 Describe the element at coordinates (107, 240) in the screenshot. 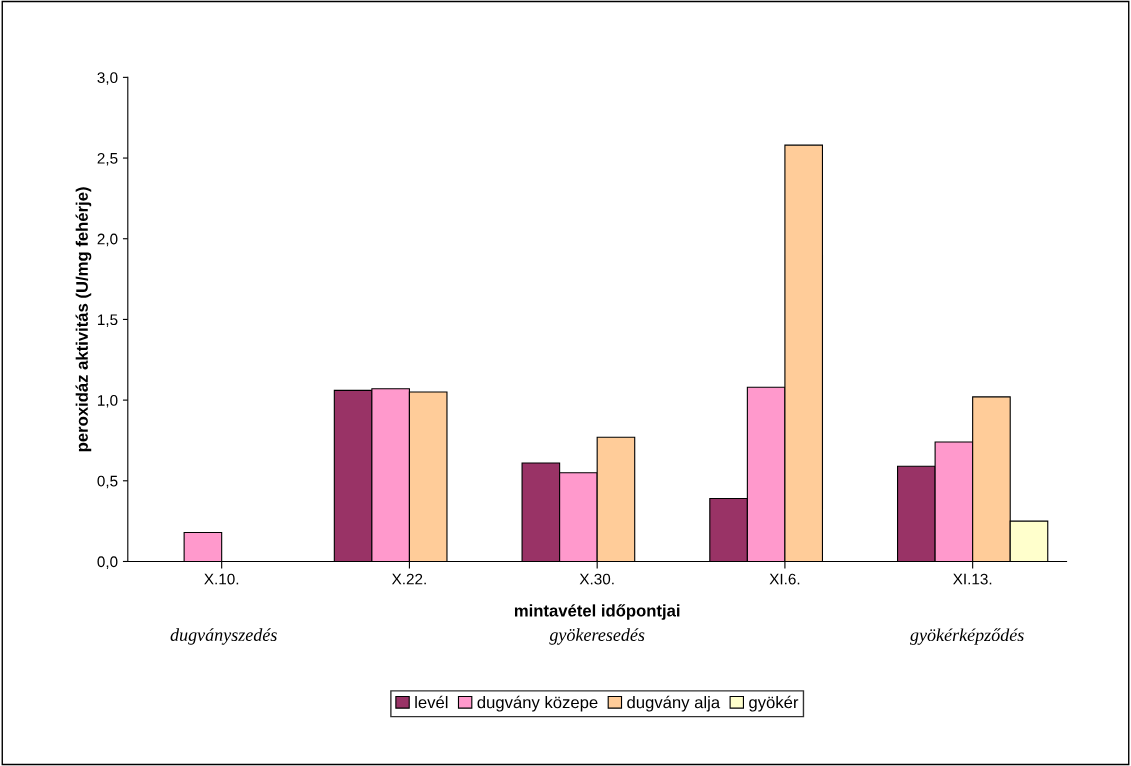

I see `y-tick-label: 2,0` at that location.